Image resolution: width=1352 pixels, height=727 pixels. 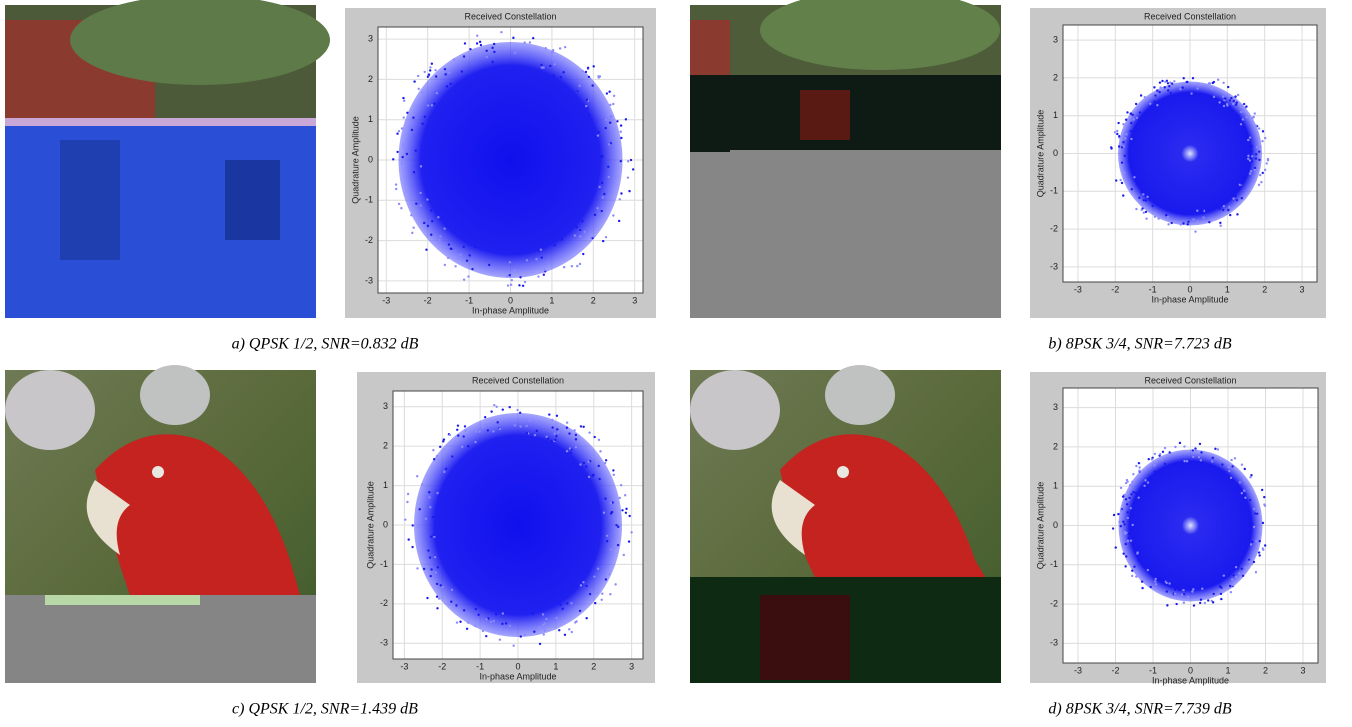 I want to click on constellation-cloud, so click(x=1190, y=153).